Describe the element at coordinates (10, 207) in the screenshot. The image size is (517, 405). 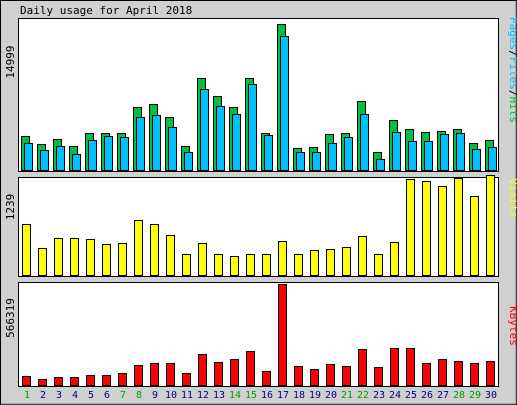
I see `ymax-label-visits: 1239` at that location.